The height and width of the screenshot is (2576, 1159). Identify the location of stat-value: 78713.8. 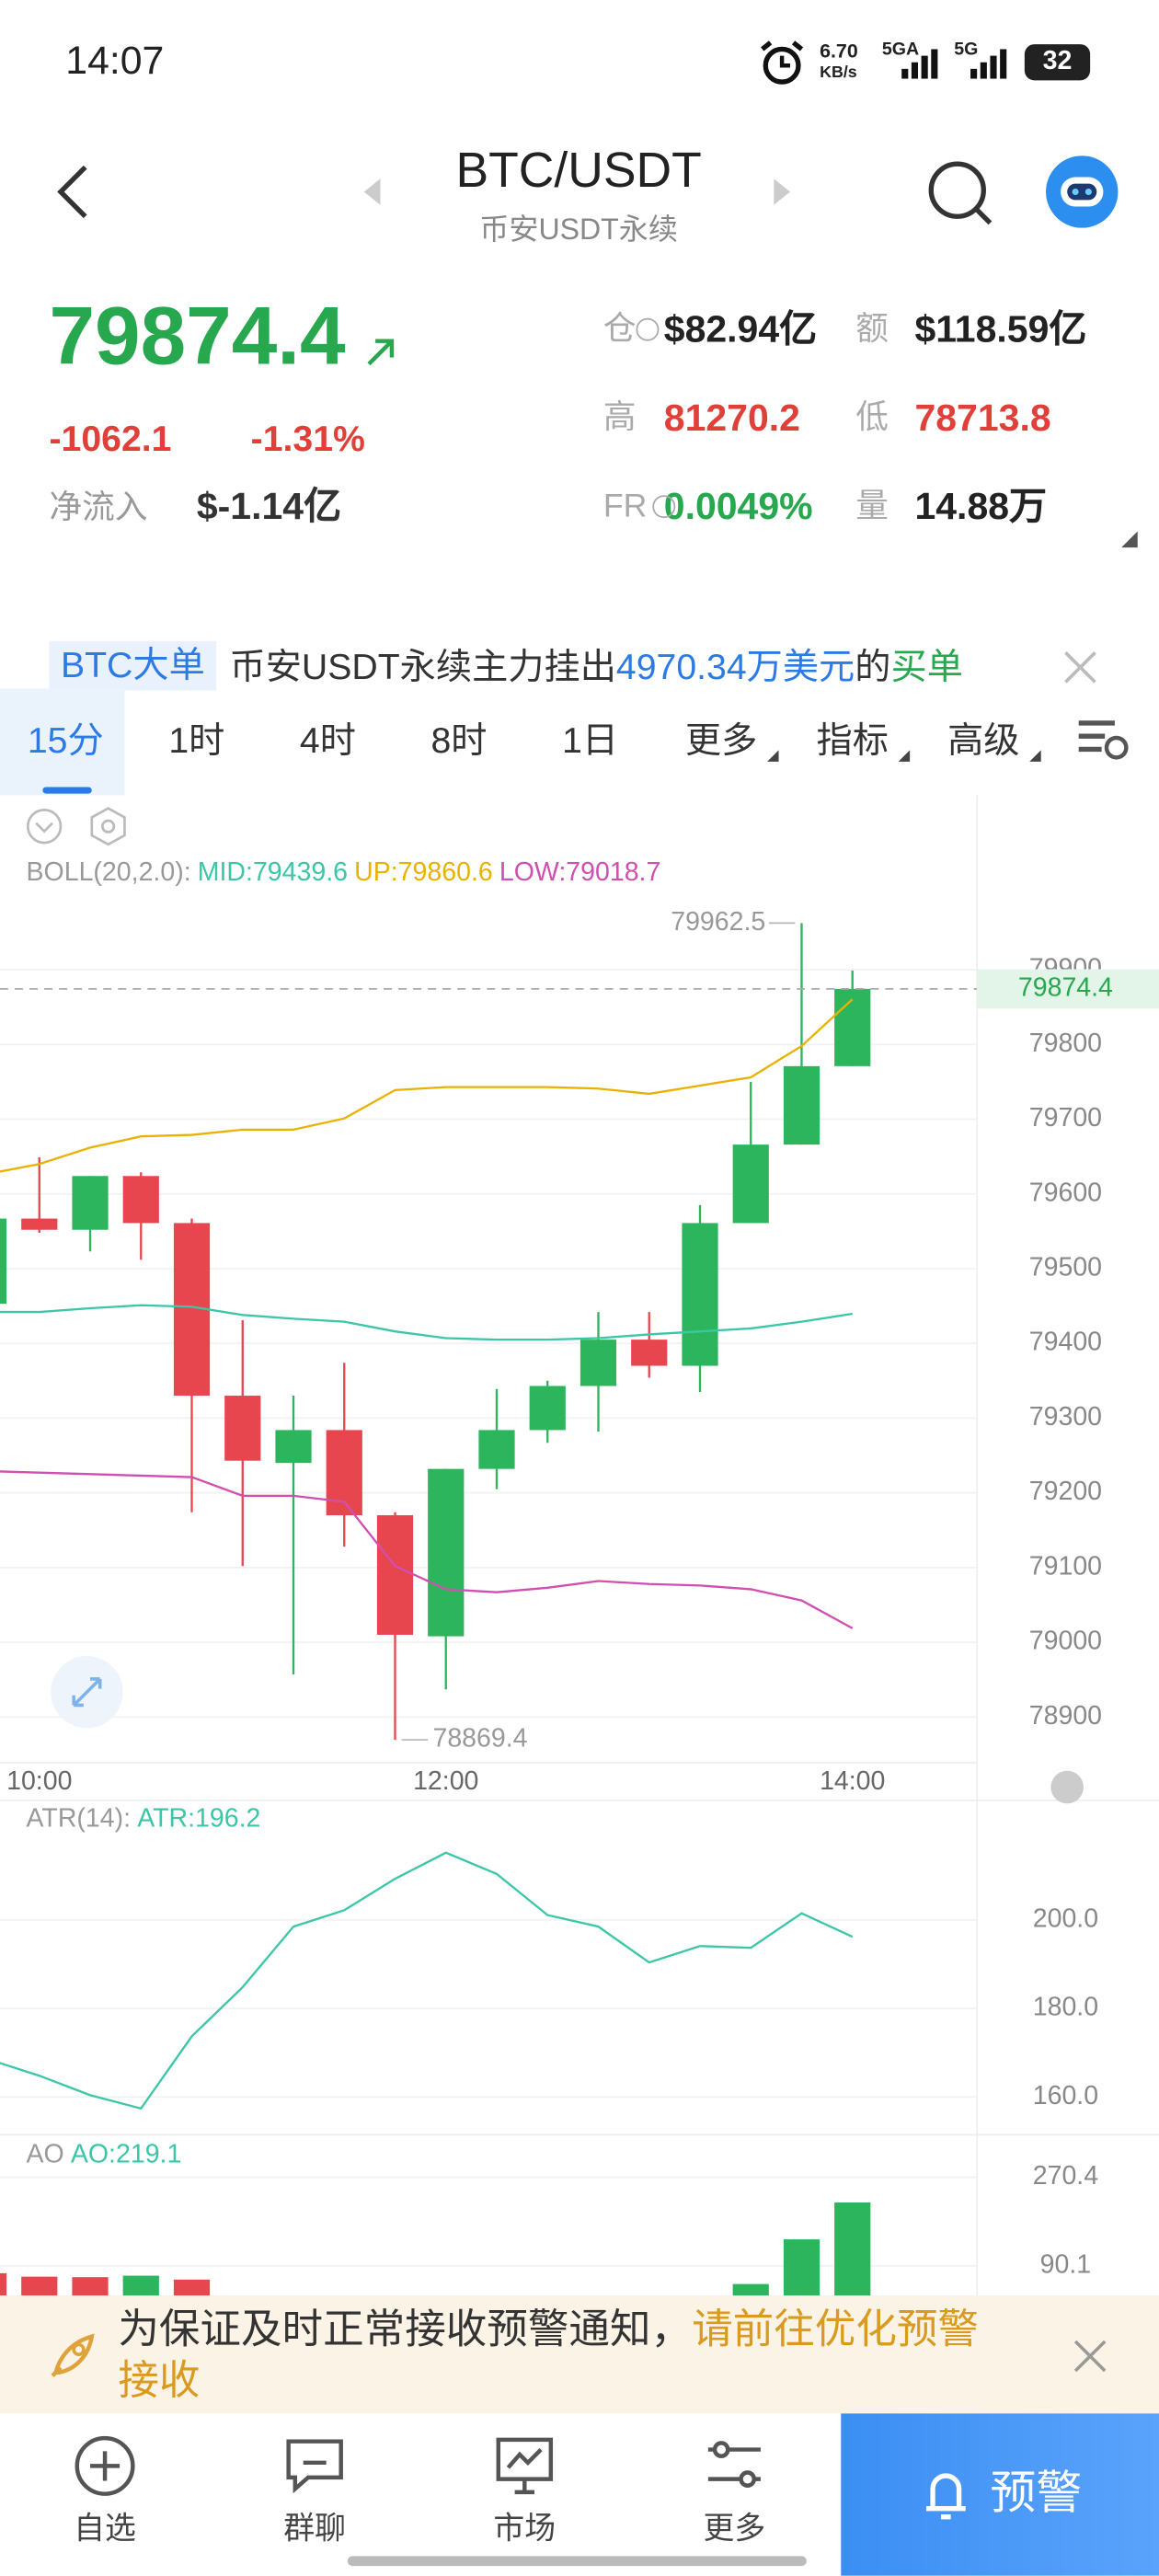
(982, 417).